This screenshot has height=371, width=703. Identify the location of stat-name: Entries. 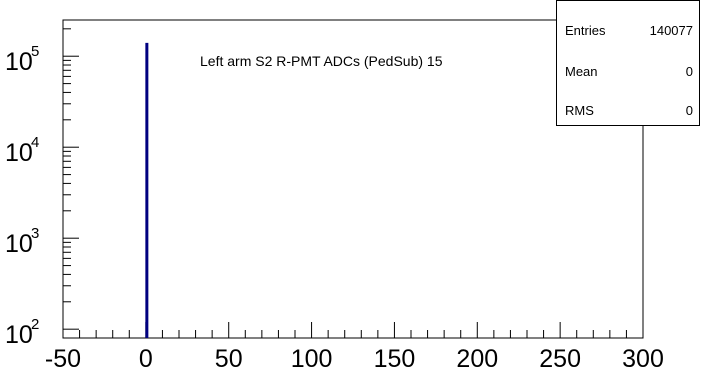
(585, 30).